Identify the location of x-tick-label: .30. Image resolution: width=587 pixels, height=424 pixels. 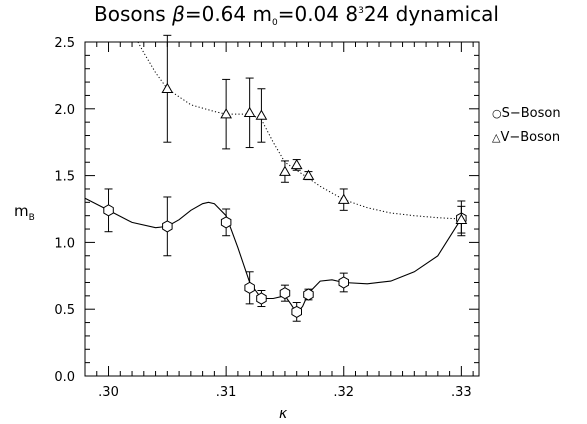
(108, 392).